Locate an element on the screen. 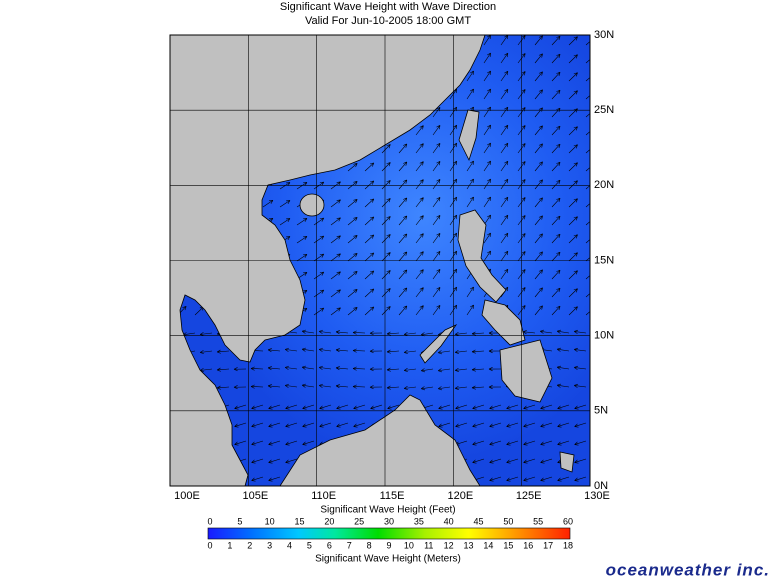 The height and width of the screenshot is (581, 776). colorbar-tick-label: 60 is located at coordinates (568, 521).